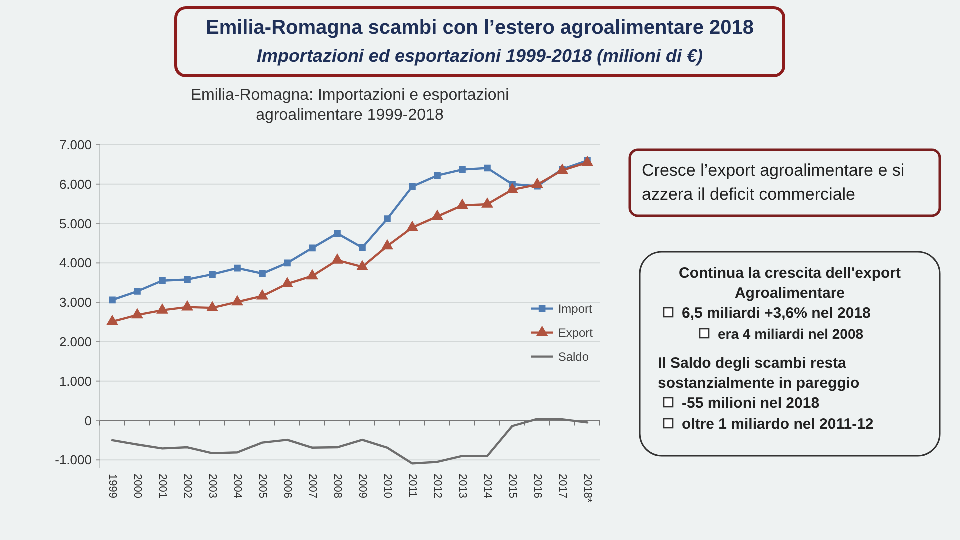 The height and width of the screenshot is (540, 960). Describe the element at coordinates (438, 486) in the screenshot. I see `x-tick-label: 2012` at that location.